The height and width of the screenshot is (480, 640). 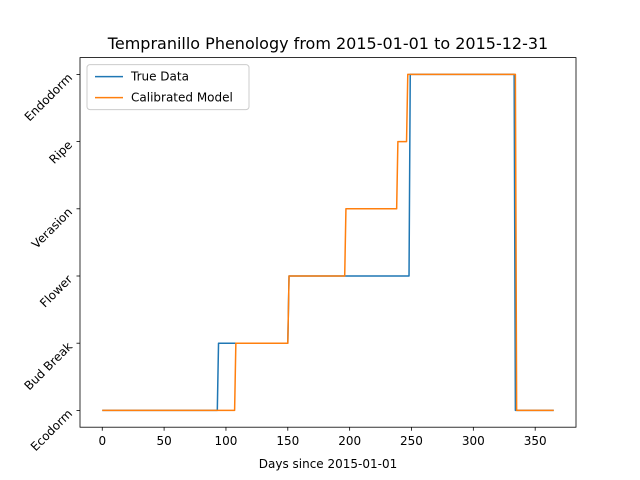 What do you see at coordinates (322, 437) in the screenshot?
I see `x-axis: 0 50 100 150 200 250 300 350` at bounding box center [322, 437].